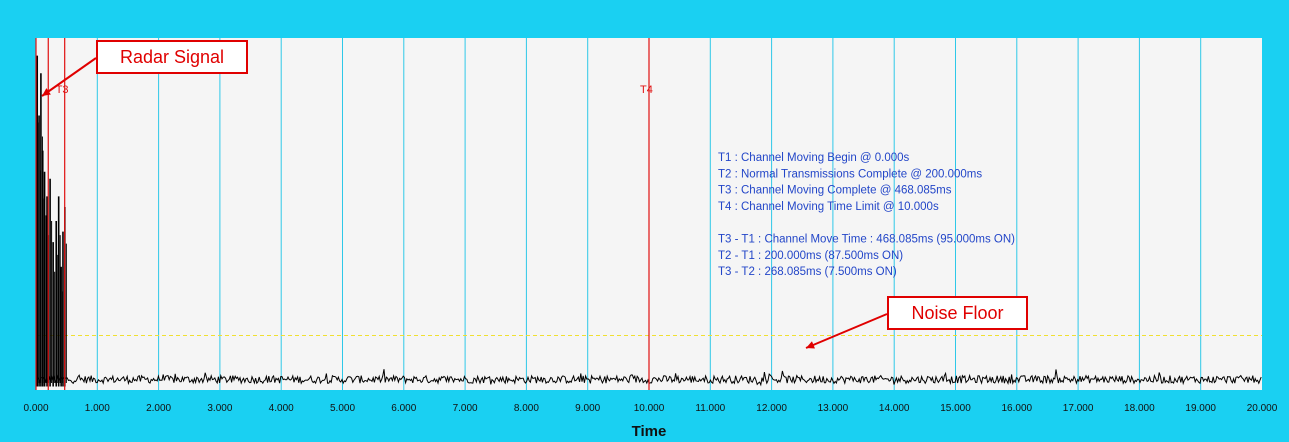 This screenshot has width=1289, height=442. What do you see at coordinates (1200, 408) in the screenshot?
I see `x-tick-label: 19.000` at bounding box center [1200, 408].